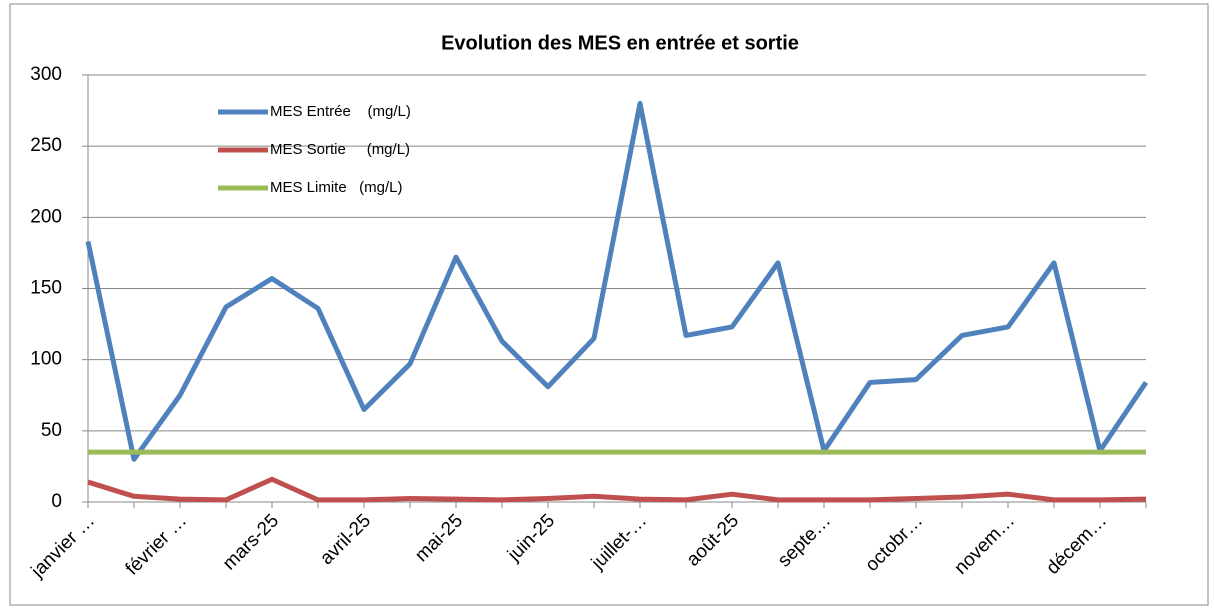  What do you see at coordinates (46, 216) in the screenshot?
I see `y-tick-label: 200` at bounding box center [46, 216].